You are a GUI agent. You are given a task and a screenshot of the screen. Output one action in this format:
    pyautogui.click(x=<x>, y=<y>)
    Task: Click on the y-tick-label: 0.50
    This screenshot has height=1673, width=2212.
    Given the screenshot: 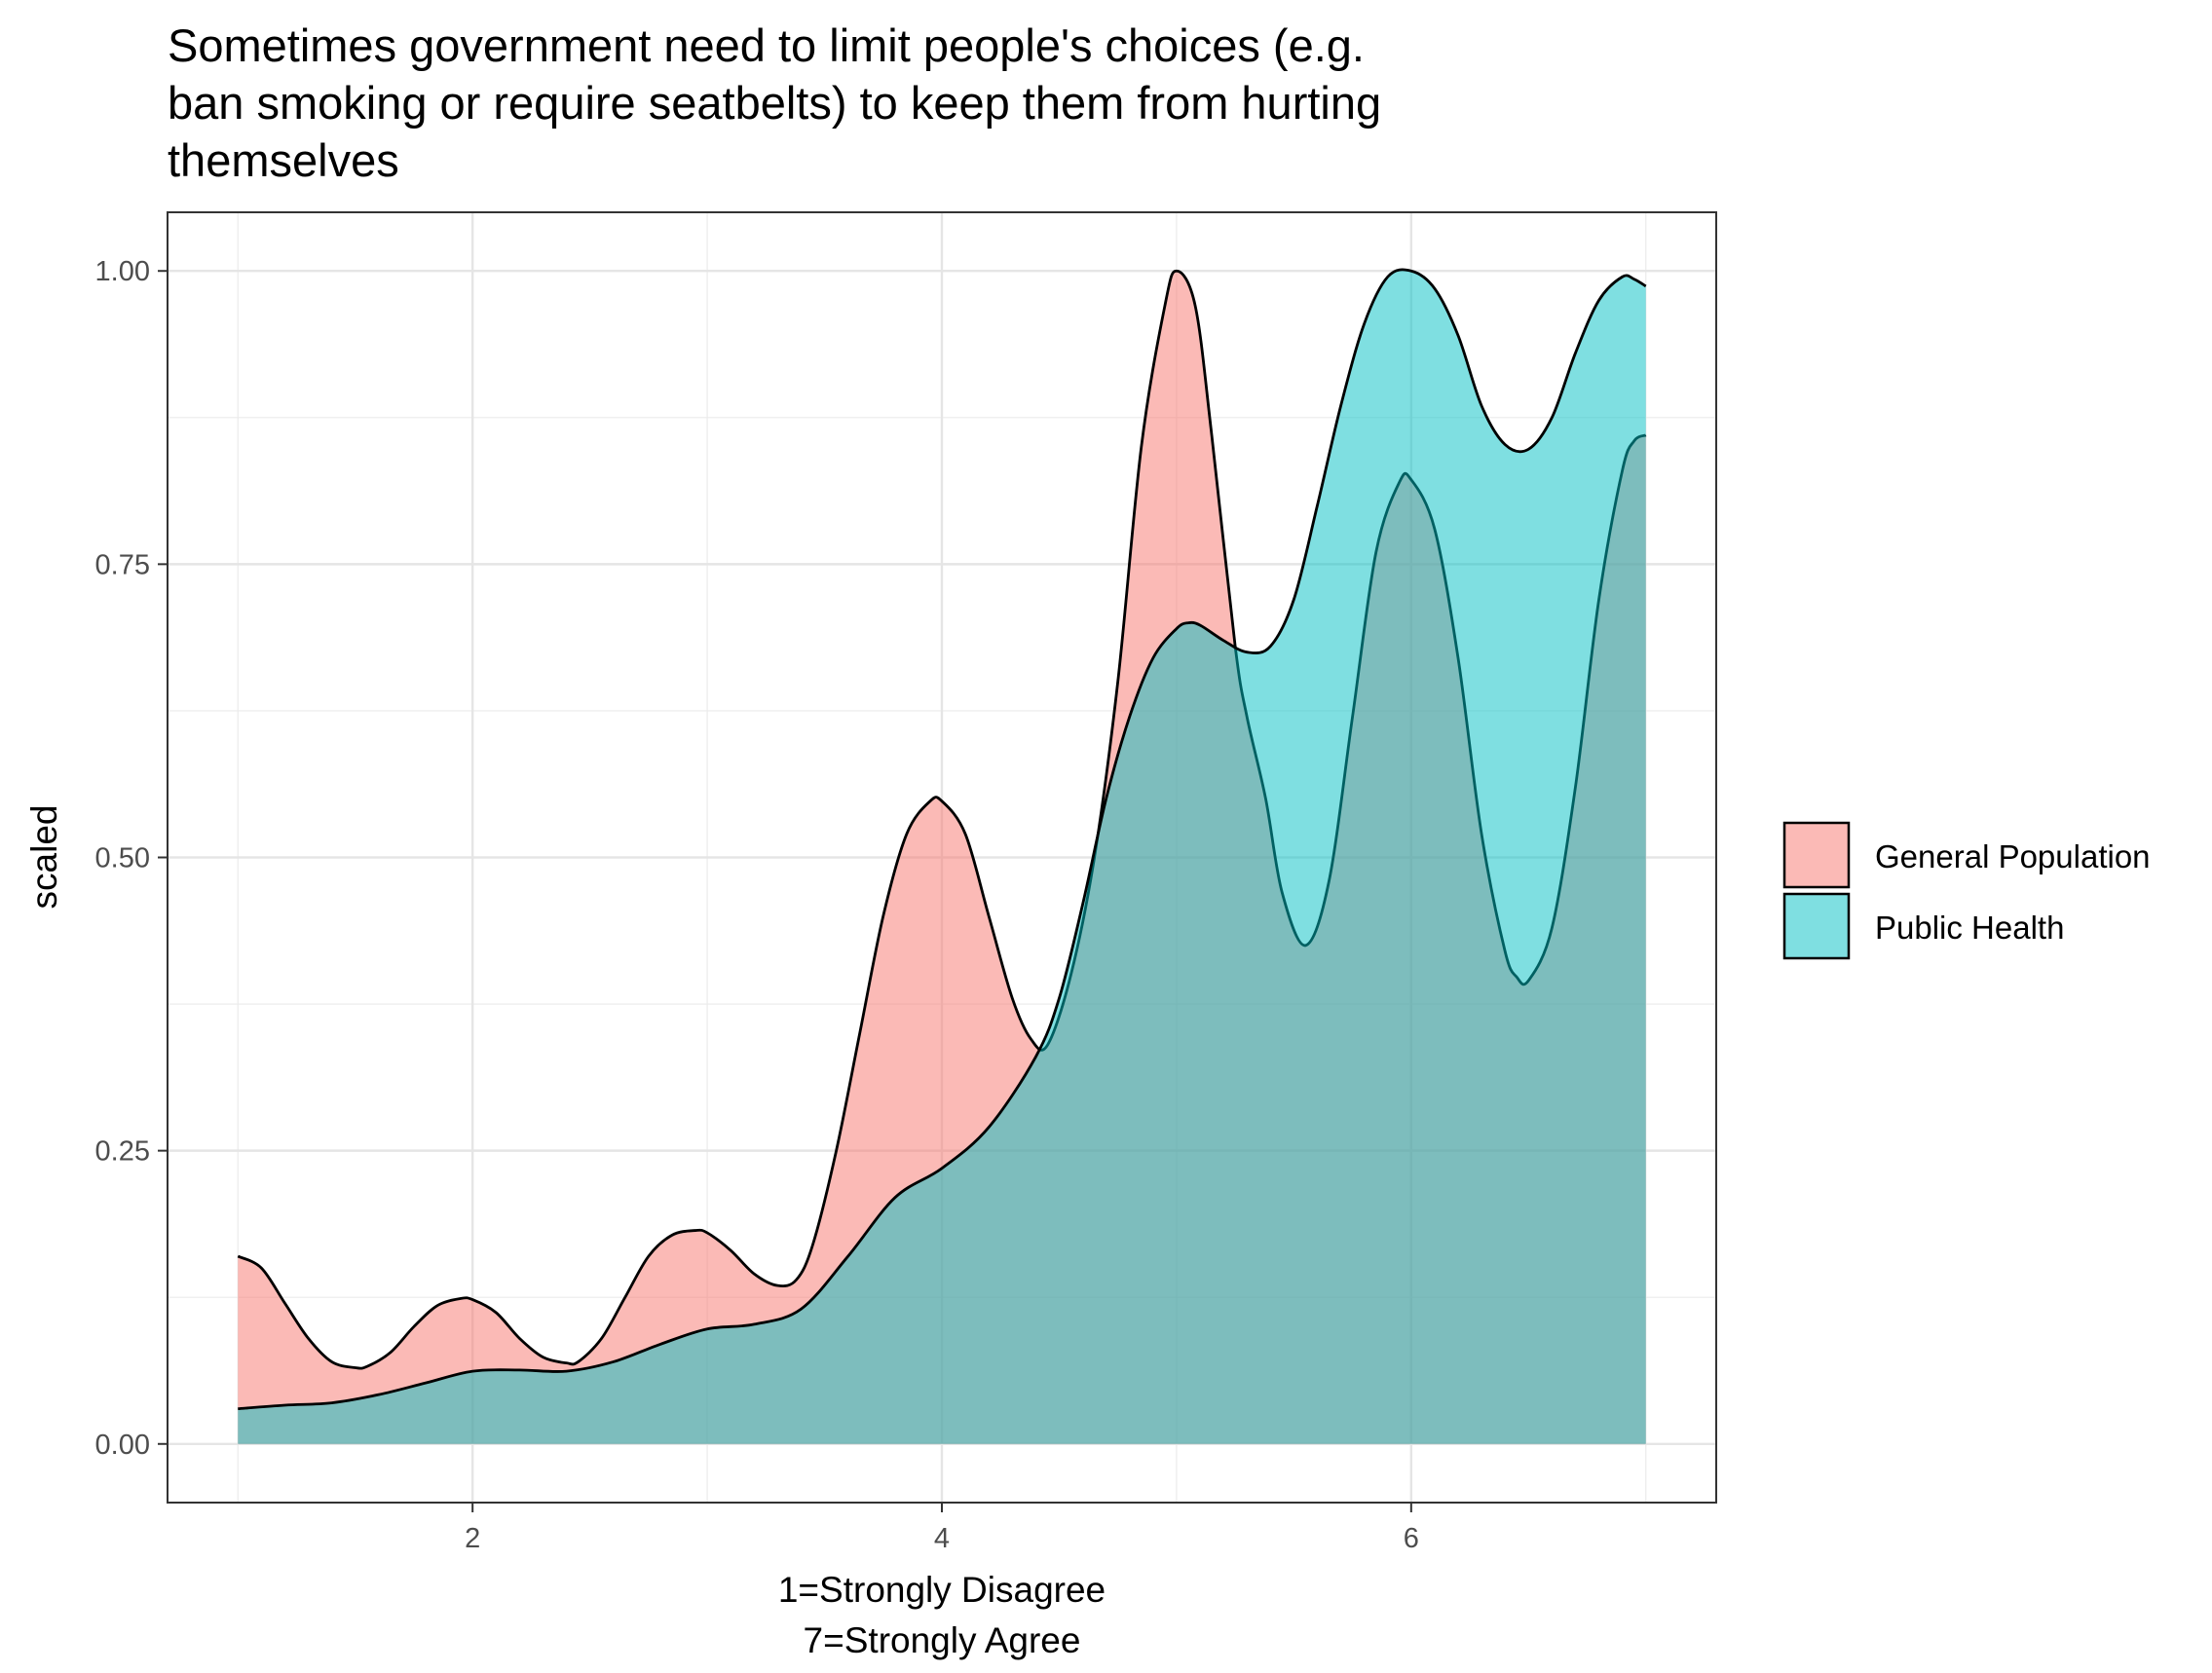 What is the action you would take?
    pyautogui.click(x=123, y=859)
    